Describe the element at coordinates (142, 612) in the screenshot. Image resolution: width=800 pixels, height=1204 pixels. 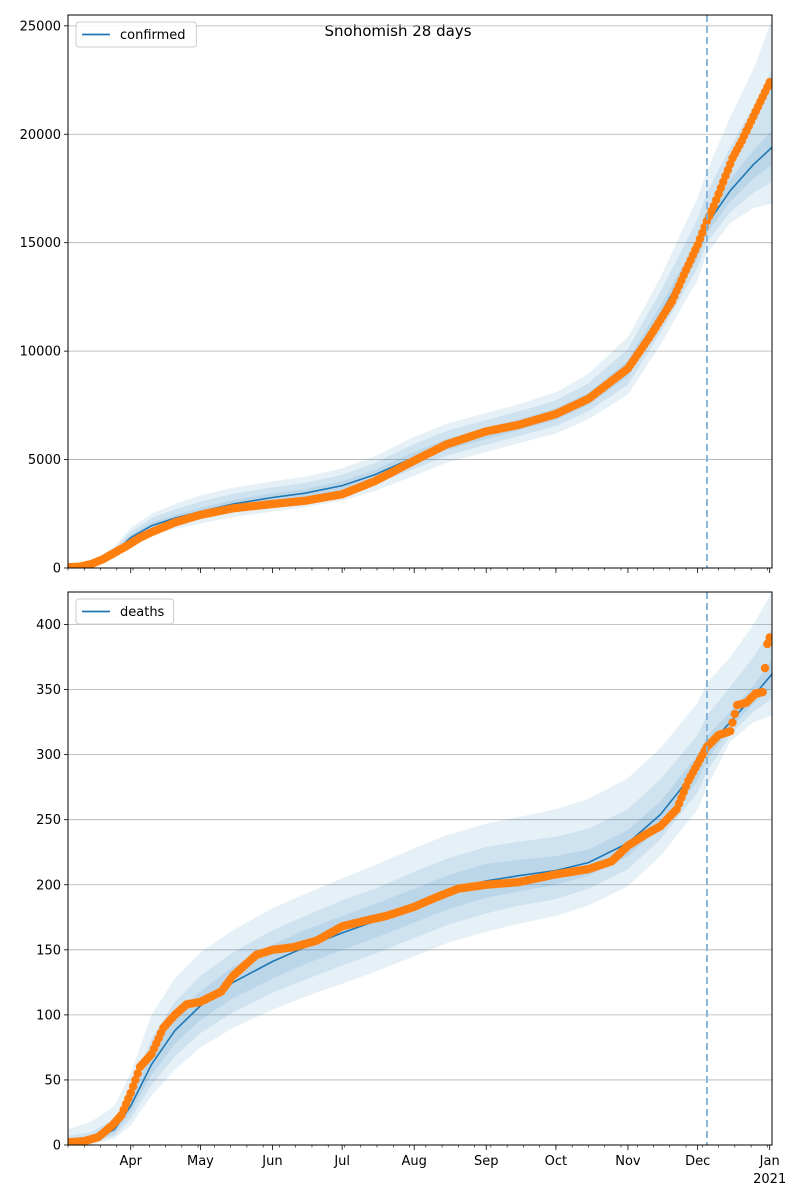
I see `legend-label: deaths` at that location.